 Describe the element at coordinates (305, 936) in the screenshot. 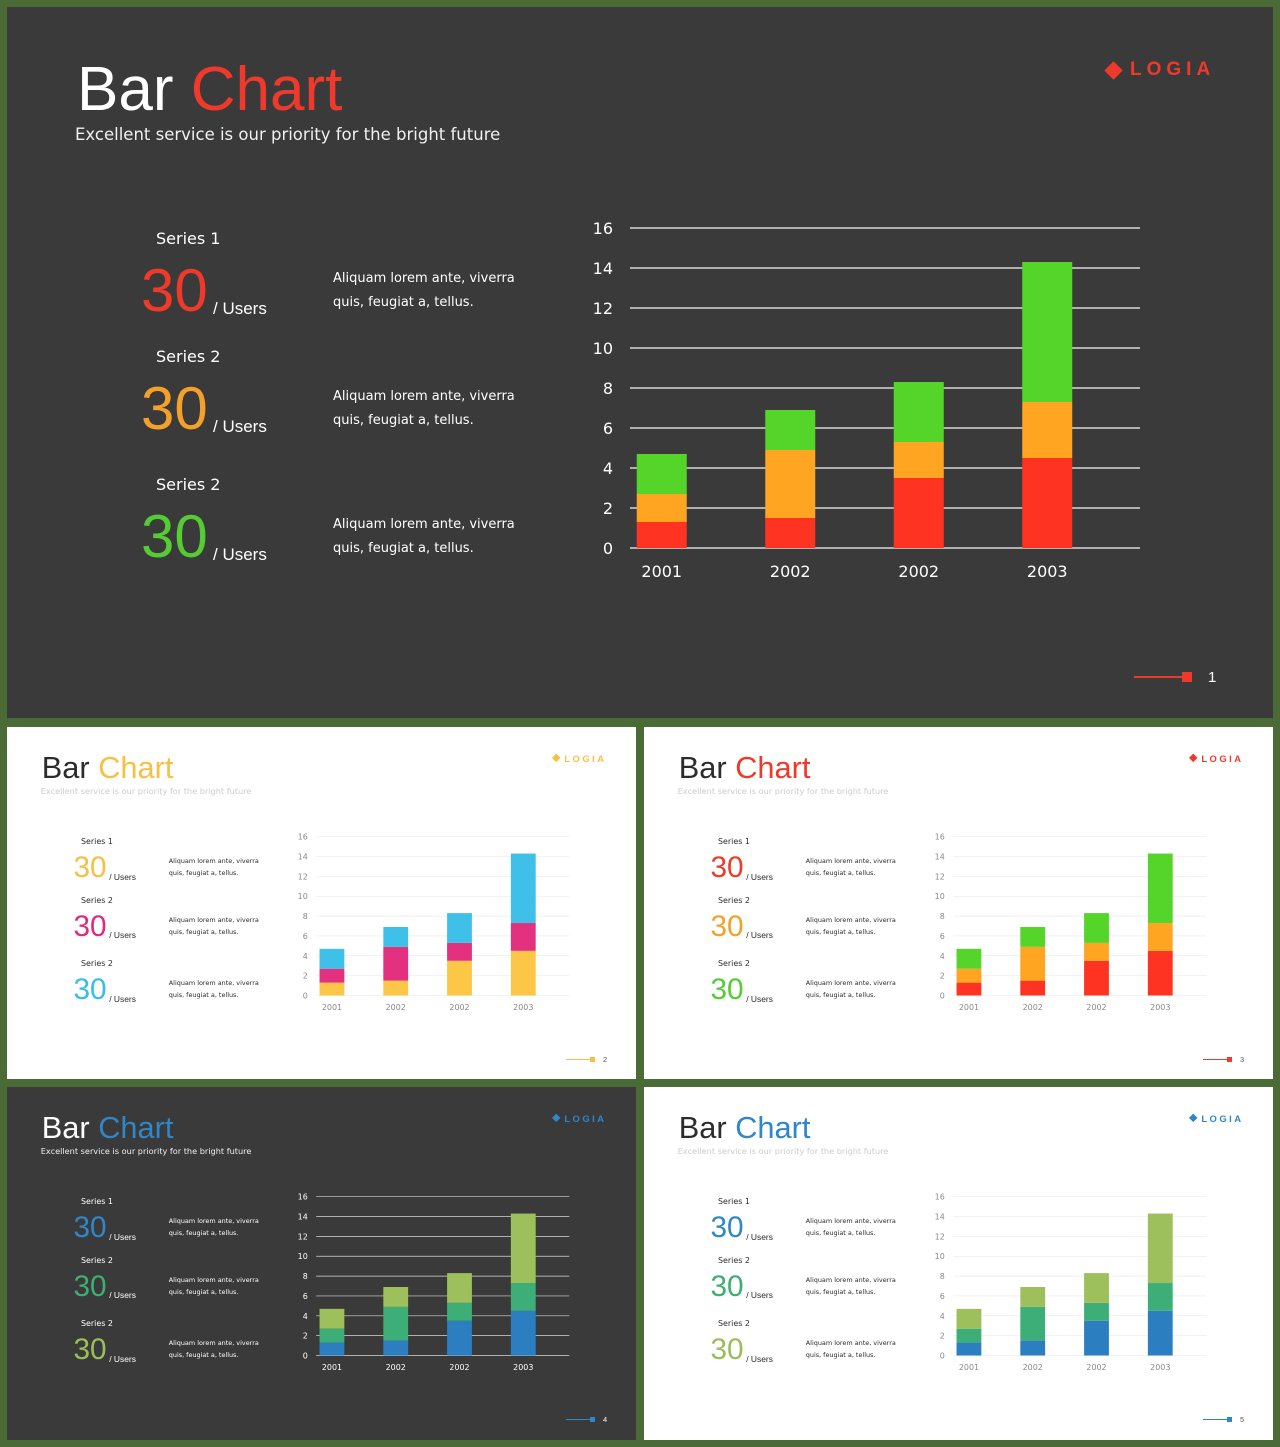

I see `y-tick-label: 6` at that location.